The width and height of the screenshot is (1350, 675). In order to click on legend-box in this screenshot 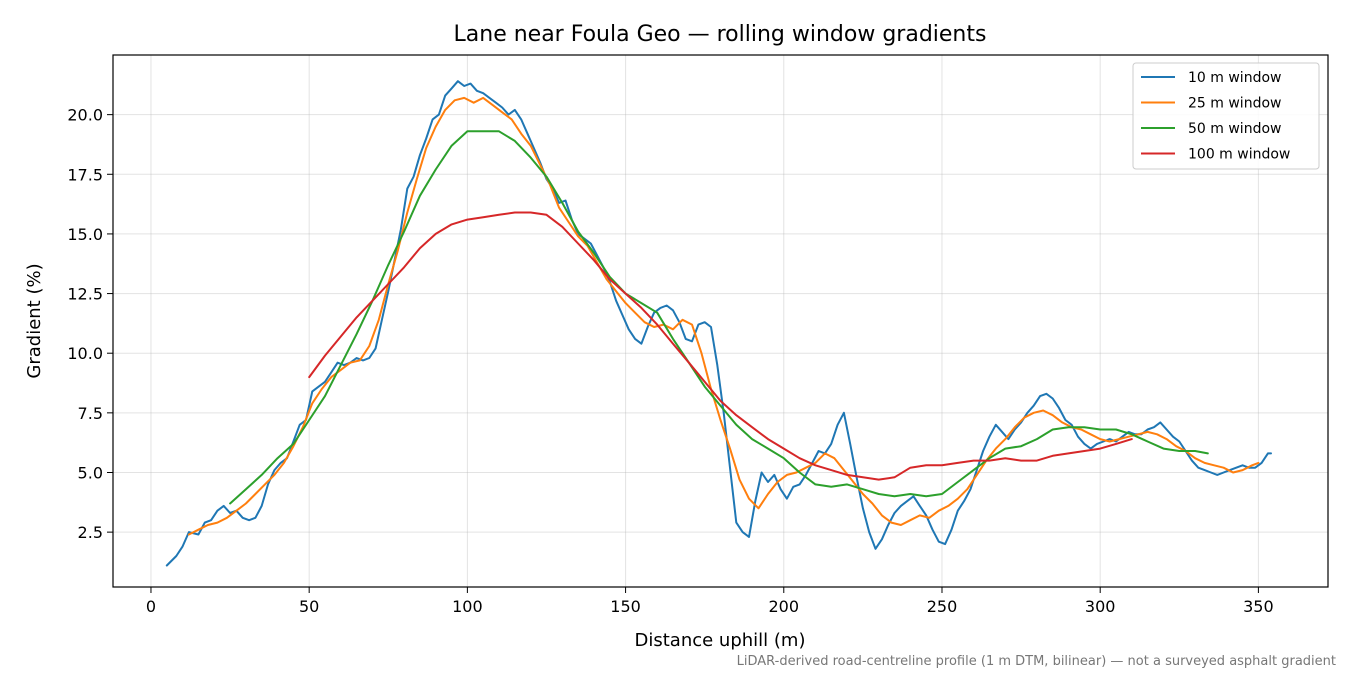, I will do `click(1226, 116)`.